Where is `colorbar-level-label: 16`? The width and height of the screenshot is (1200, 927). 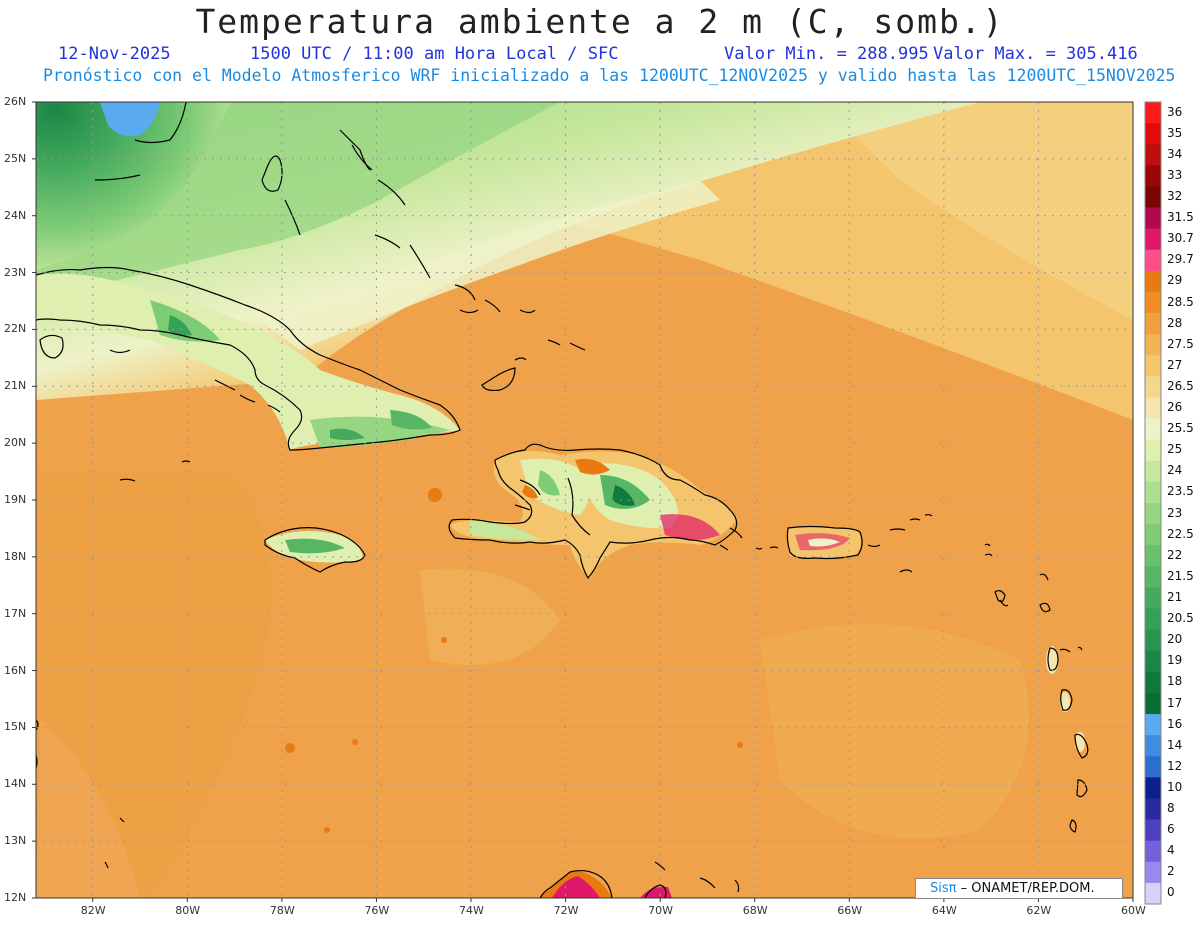
colorbar-level-label: 16 is located at coordinates (1175, 723).